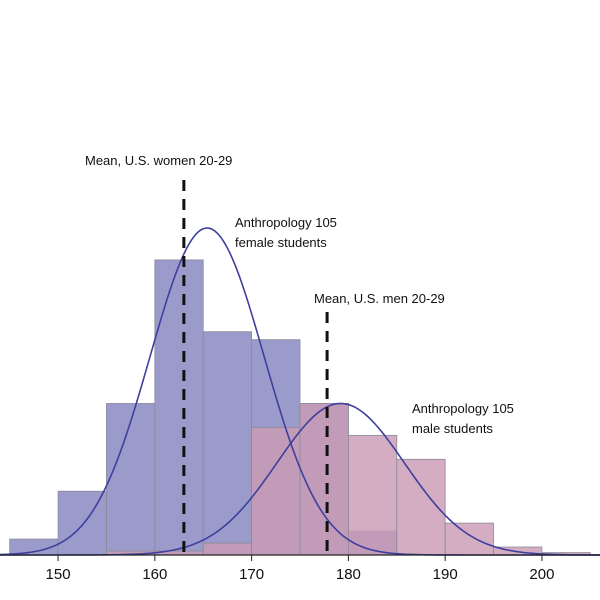  Describe the element at coordinates (158, 160) in the screenshot. I see `women-mean-label: Mean, U.S. women 20-29` at that location.